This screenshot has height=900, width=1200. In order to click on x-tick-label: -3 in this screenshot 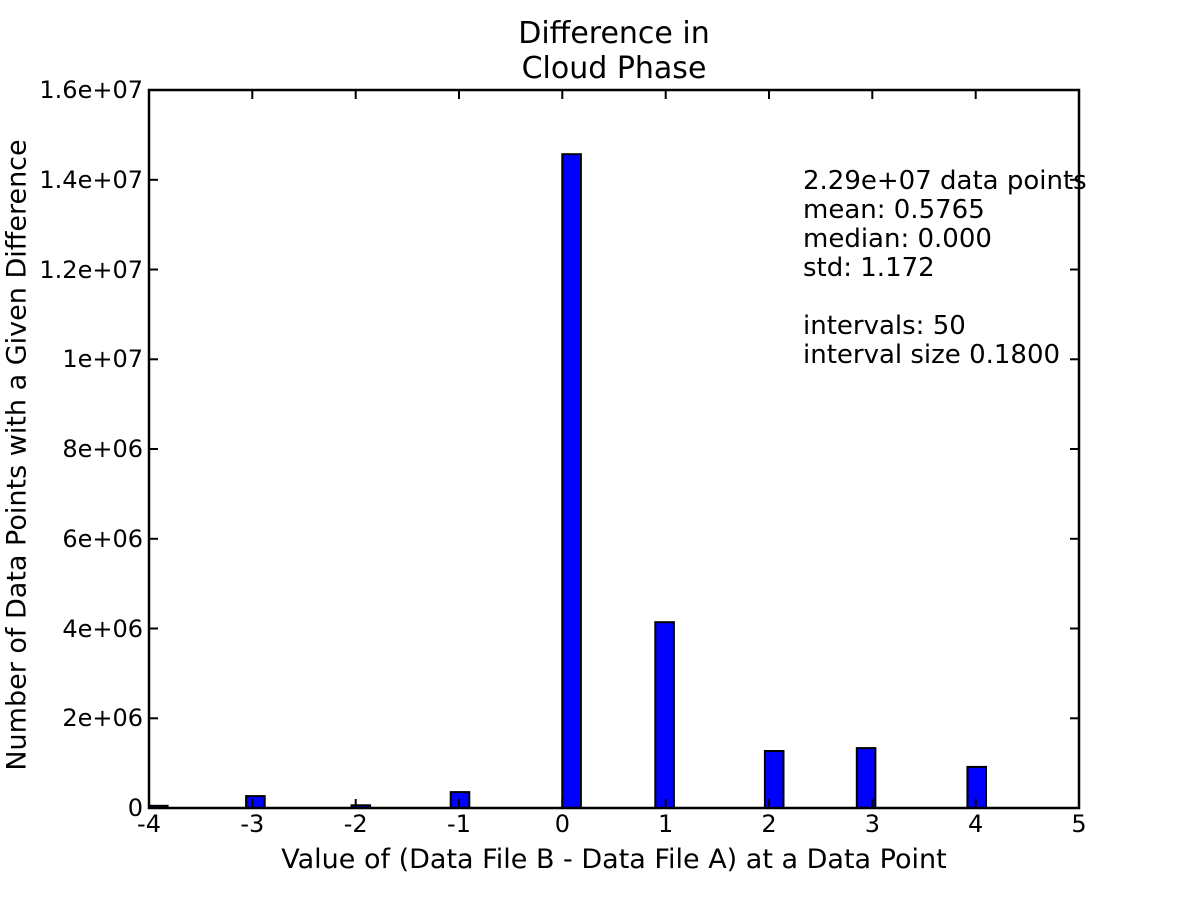, I will do `click(252, 824)`.